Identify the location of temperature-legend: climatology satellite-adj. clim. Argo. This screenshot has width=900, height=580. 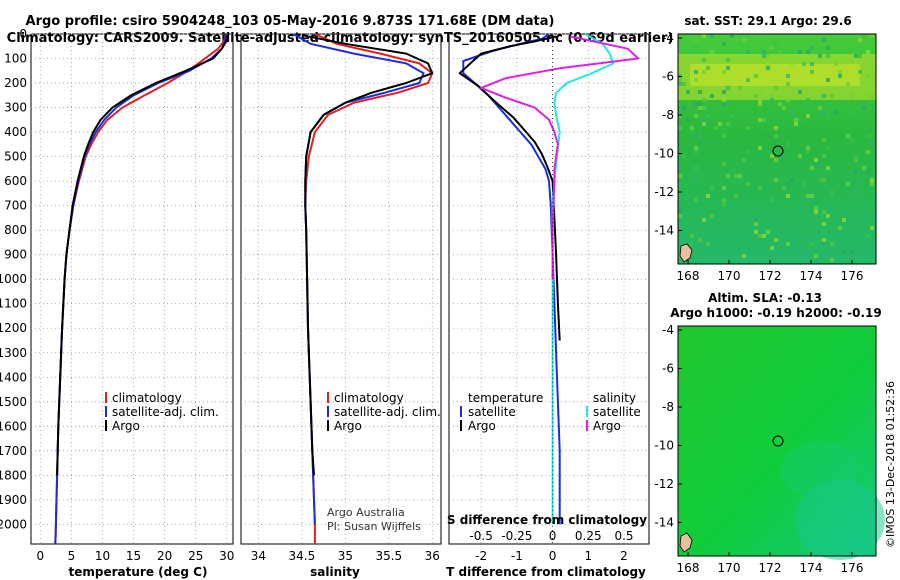
(162, 412).